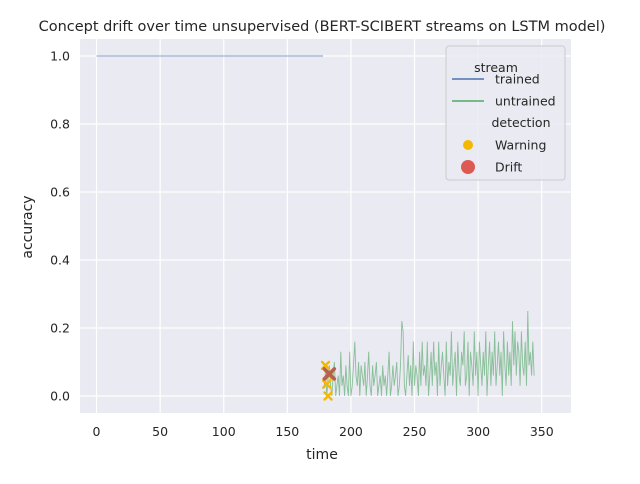 The image size is (640, 484). Describe the element at coordinates (478, 431) in the screenshot. I see `x-tick-label: 300` at that location.